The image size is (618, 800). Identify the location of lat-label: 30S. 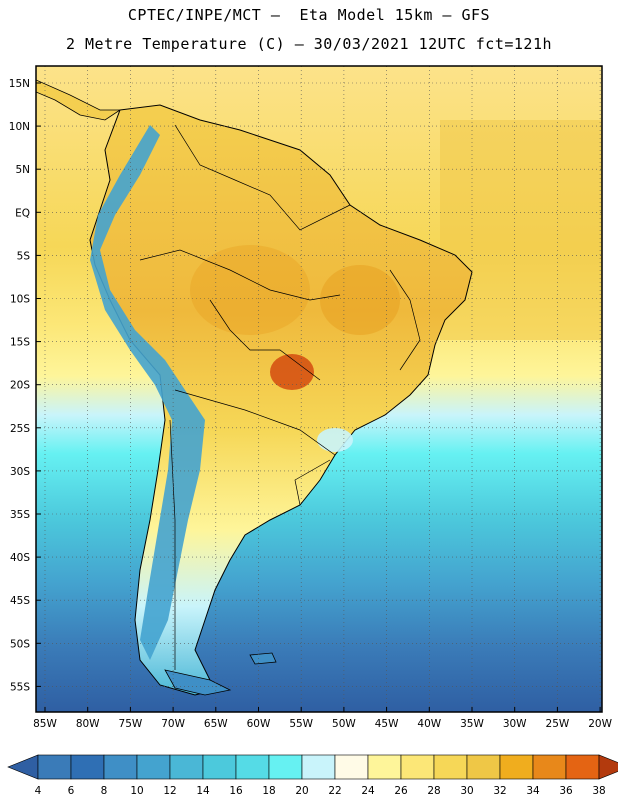
(20, 472).